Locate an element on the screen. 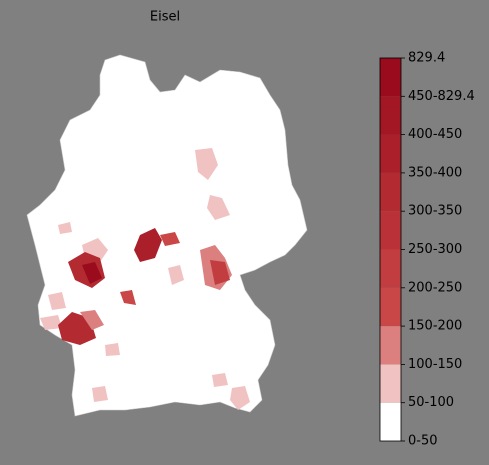 The height and width of the screenshot is (465, 489). colorbar-label: 829.4 is located at coordinates (426, 58).